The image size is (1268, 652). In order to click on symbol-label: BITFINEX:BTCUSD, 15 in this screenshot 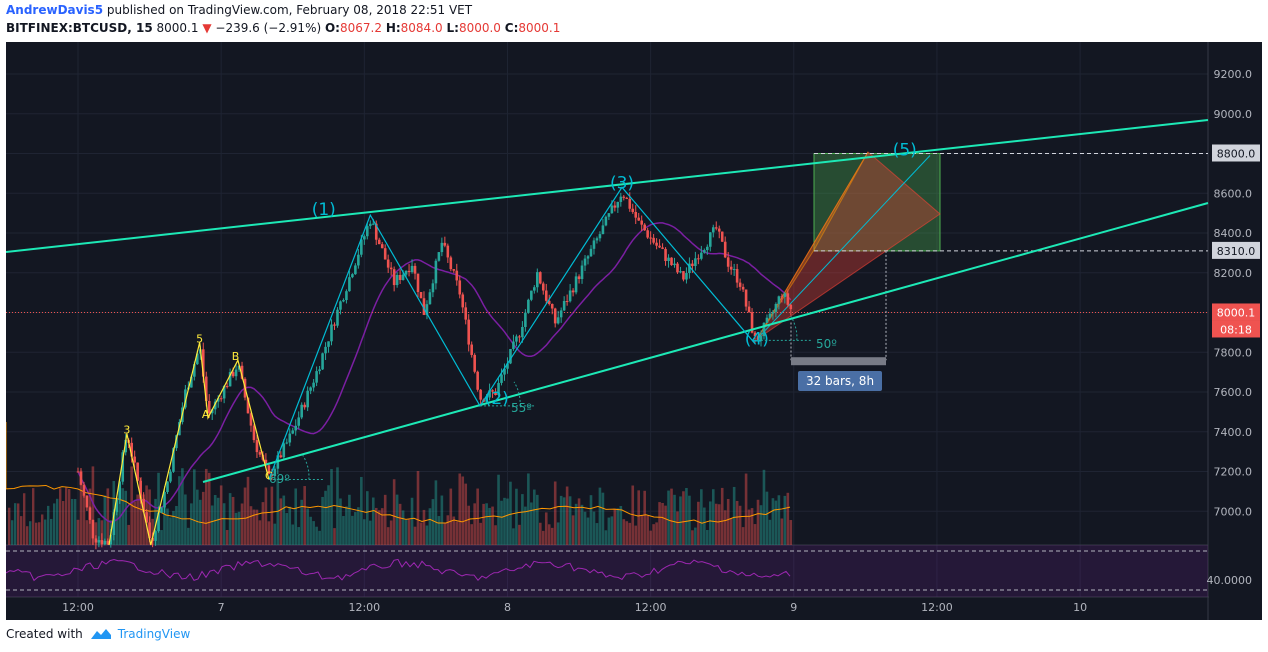, I will do `click(79, 28)`.